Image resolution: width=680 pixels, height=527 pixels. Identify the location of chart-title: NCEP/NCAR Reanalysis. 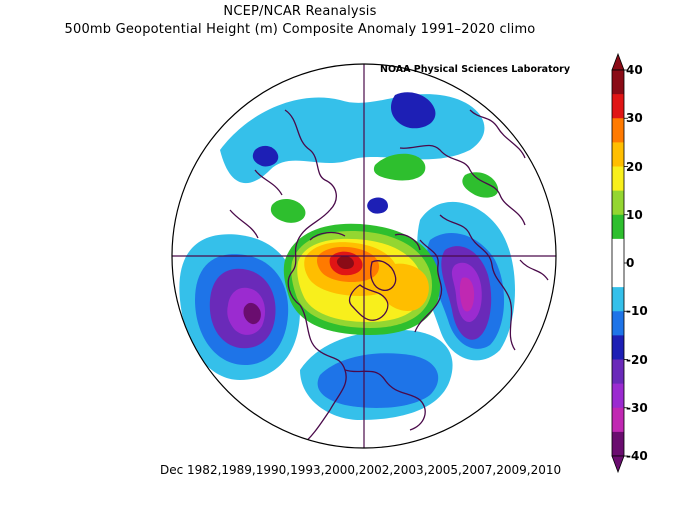
(300, 11).